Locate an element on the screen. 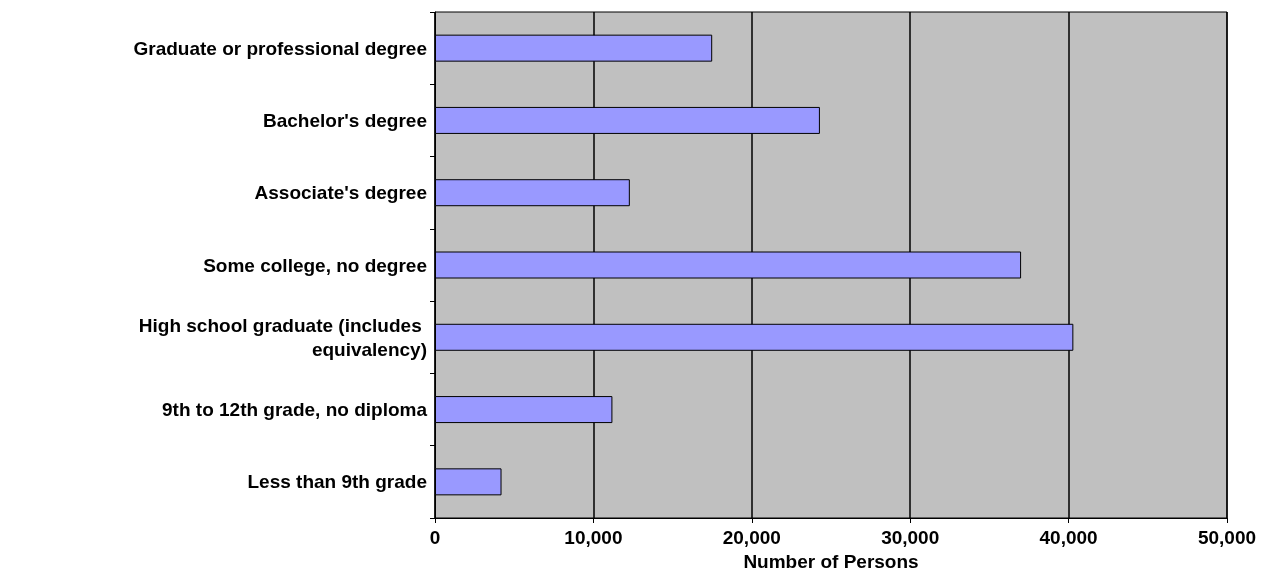 The width and height of the screenshot is (1277, 588). x-tick-label: 20,000 is located at coordinates (751, 537).